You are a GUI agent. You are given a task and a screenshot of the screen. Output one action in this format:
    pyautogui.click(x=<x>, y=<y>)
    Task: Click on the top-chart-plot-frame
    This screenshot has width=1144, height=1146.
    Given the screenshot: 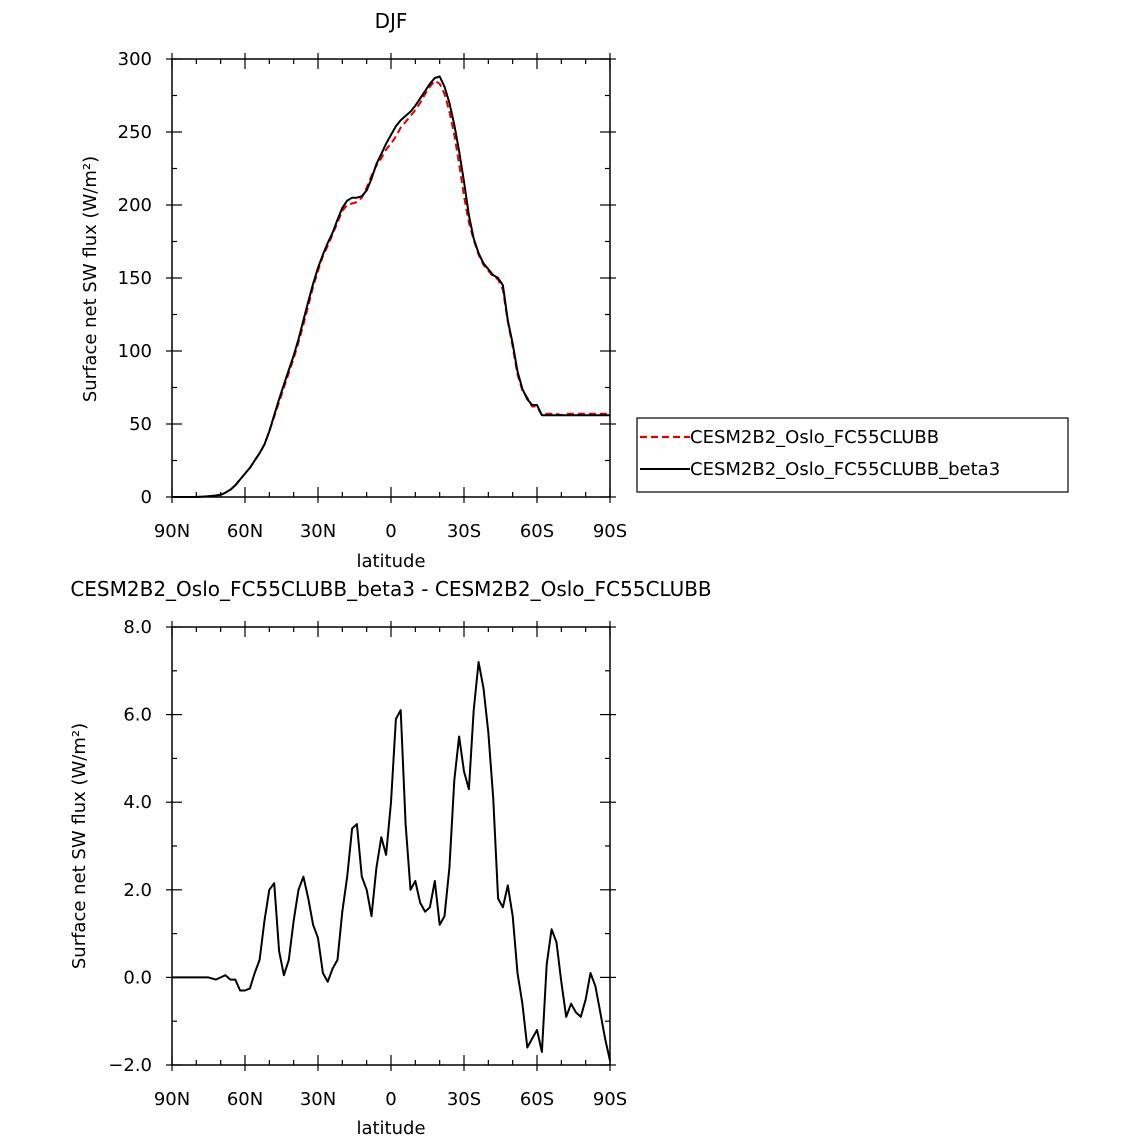 What is the action you would take?
    pyautogui.click(x=391, y=278)
    